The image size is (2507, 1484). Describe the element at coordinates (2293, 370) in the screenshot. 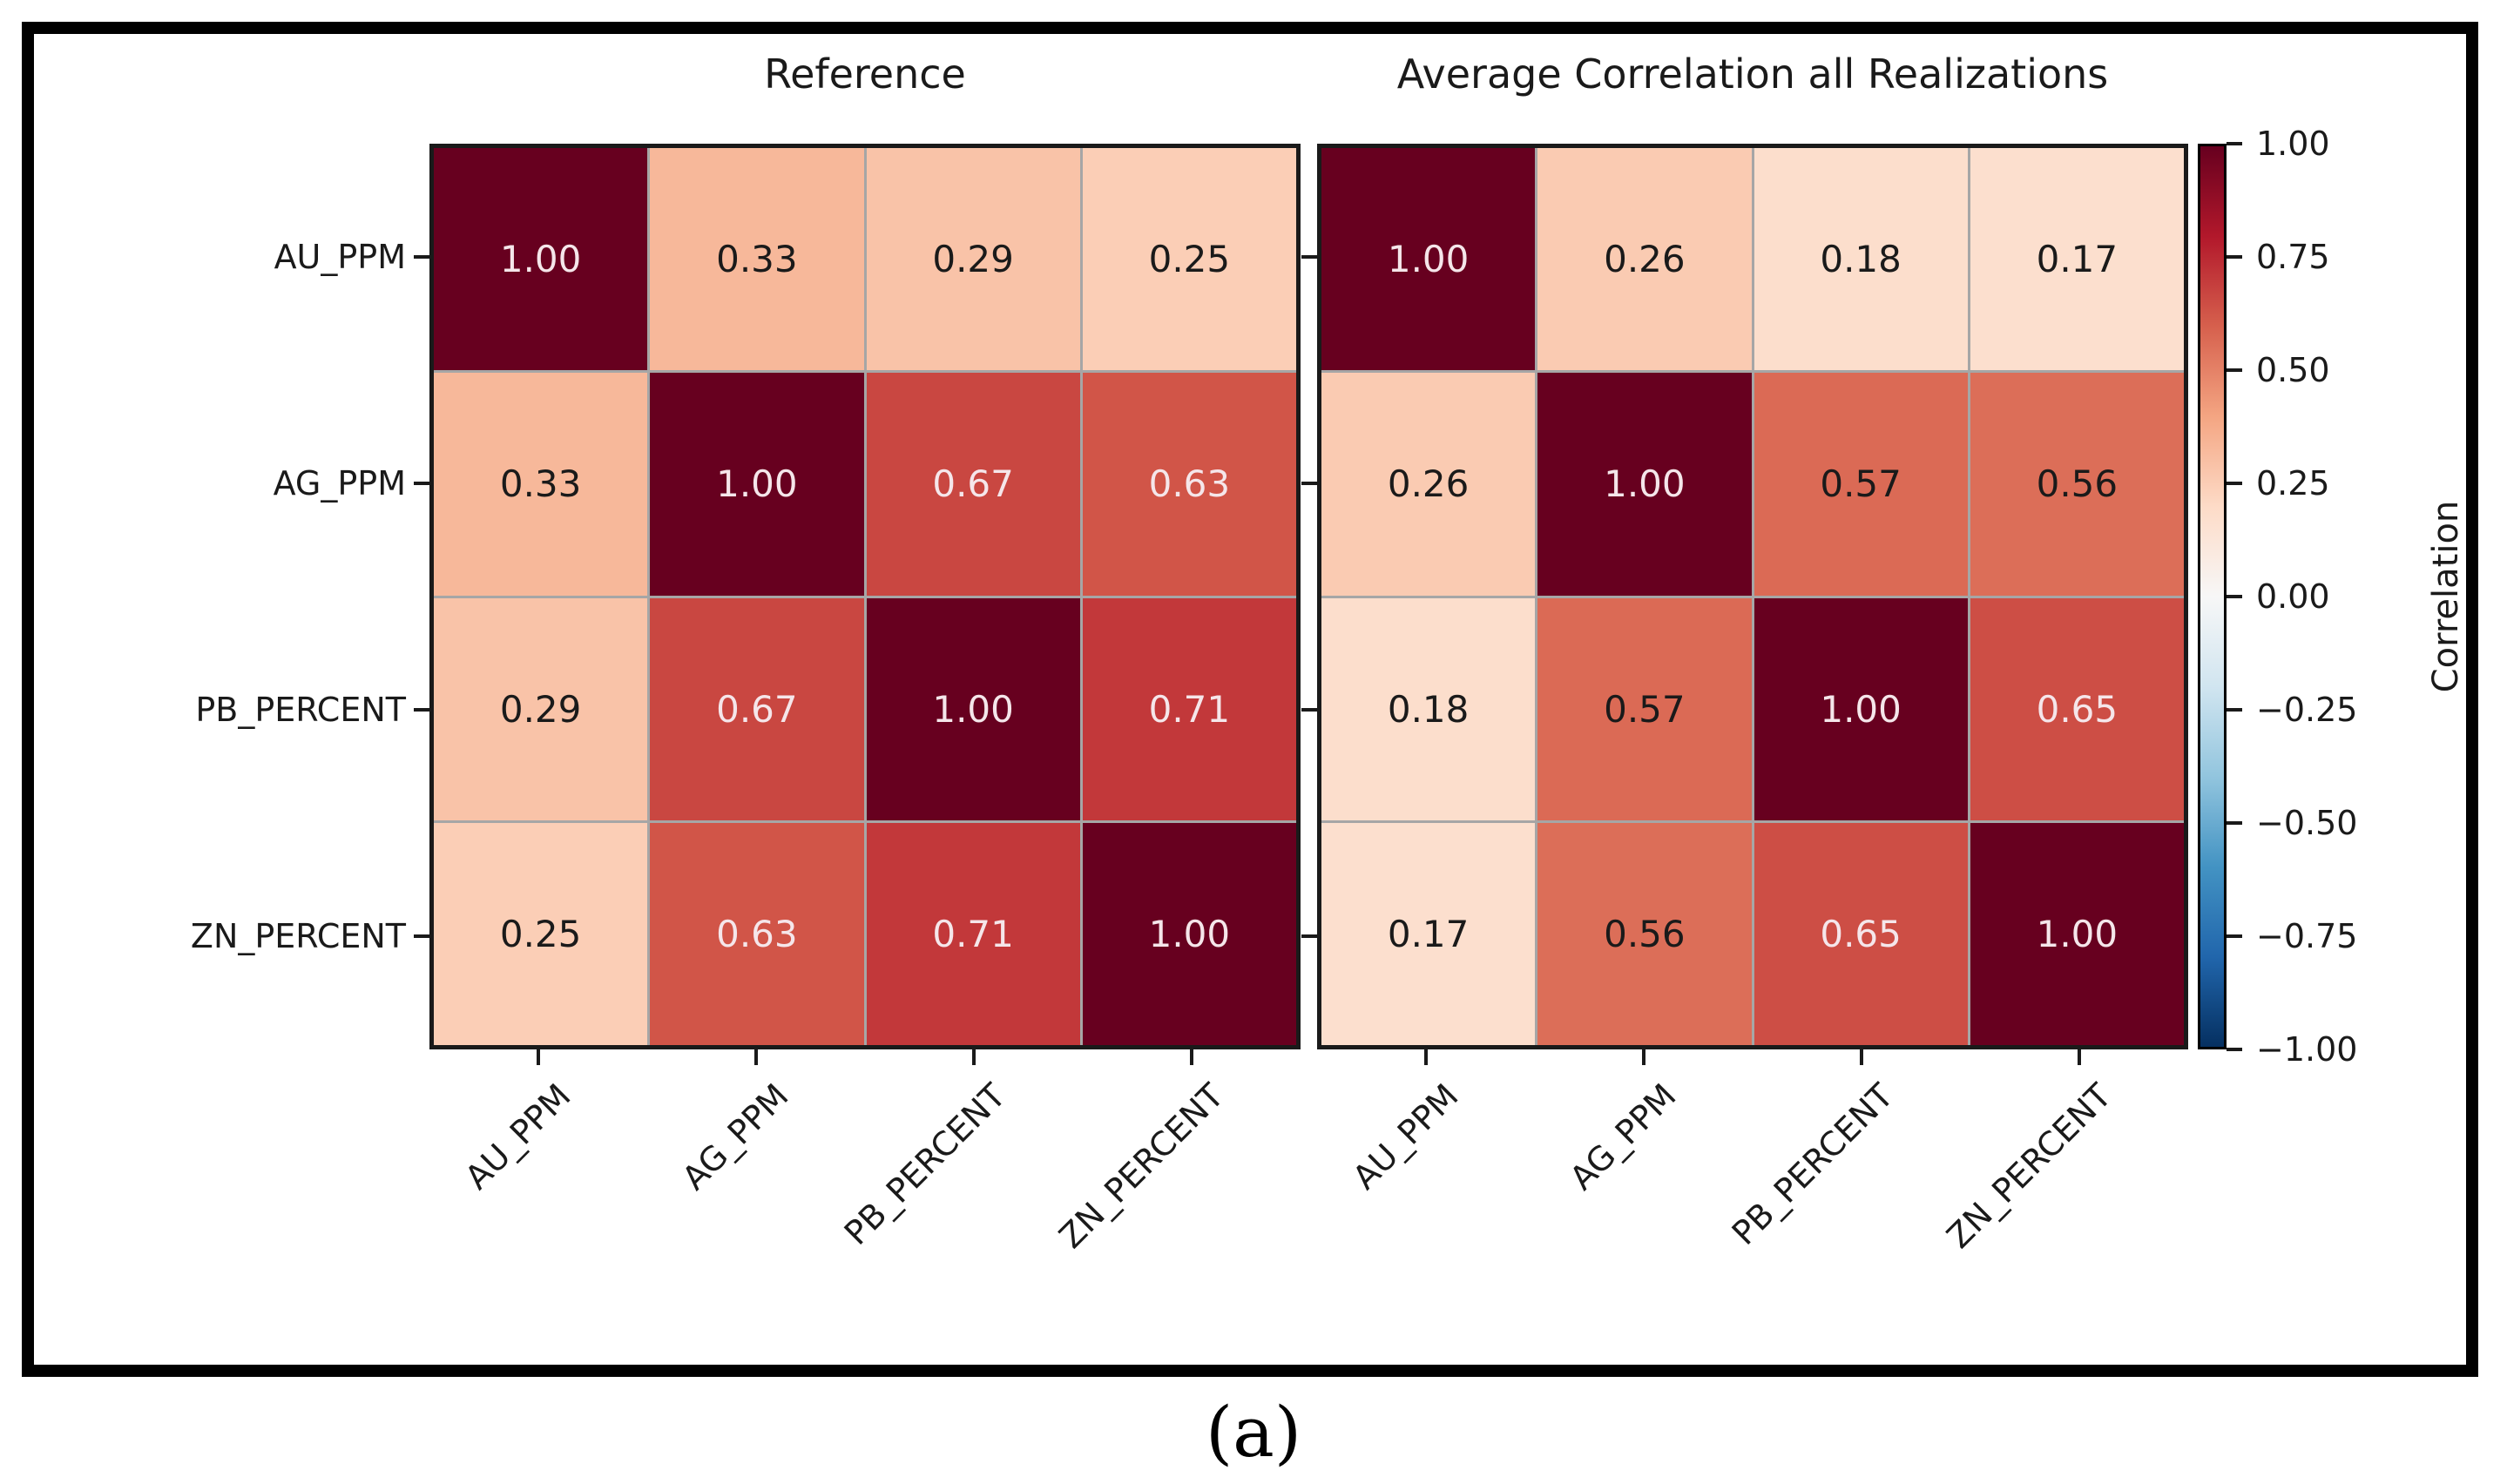

I see `colorbar-tick-label: 0.50` at that location.